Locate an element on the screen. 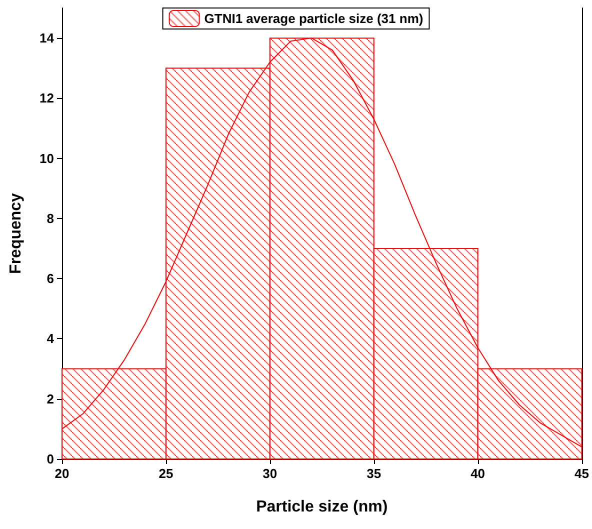  y-tick-label: 0 is located at coordinates (50, 459).